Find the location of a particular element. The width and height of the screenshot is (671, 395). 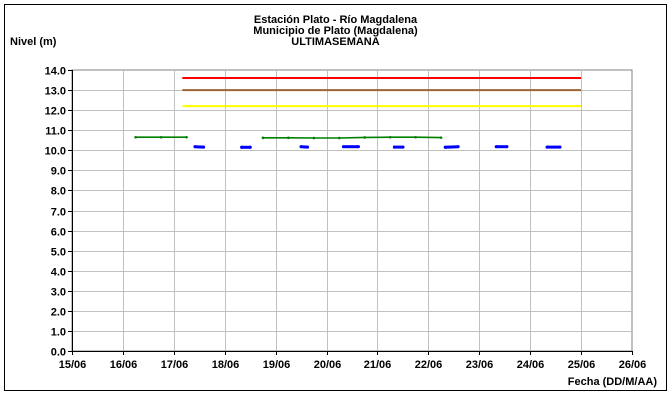

y-tick-label: 11.0 is located at coordinates (55, 132).